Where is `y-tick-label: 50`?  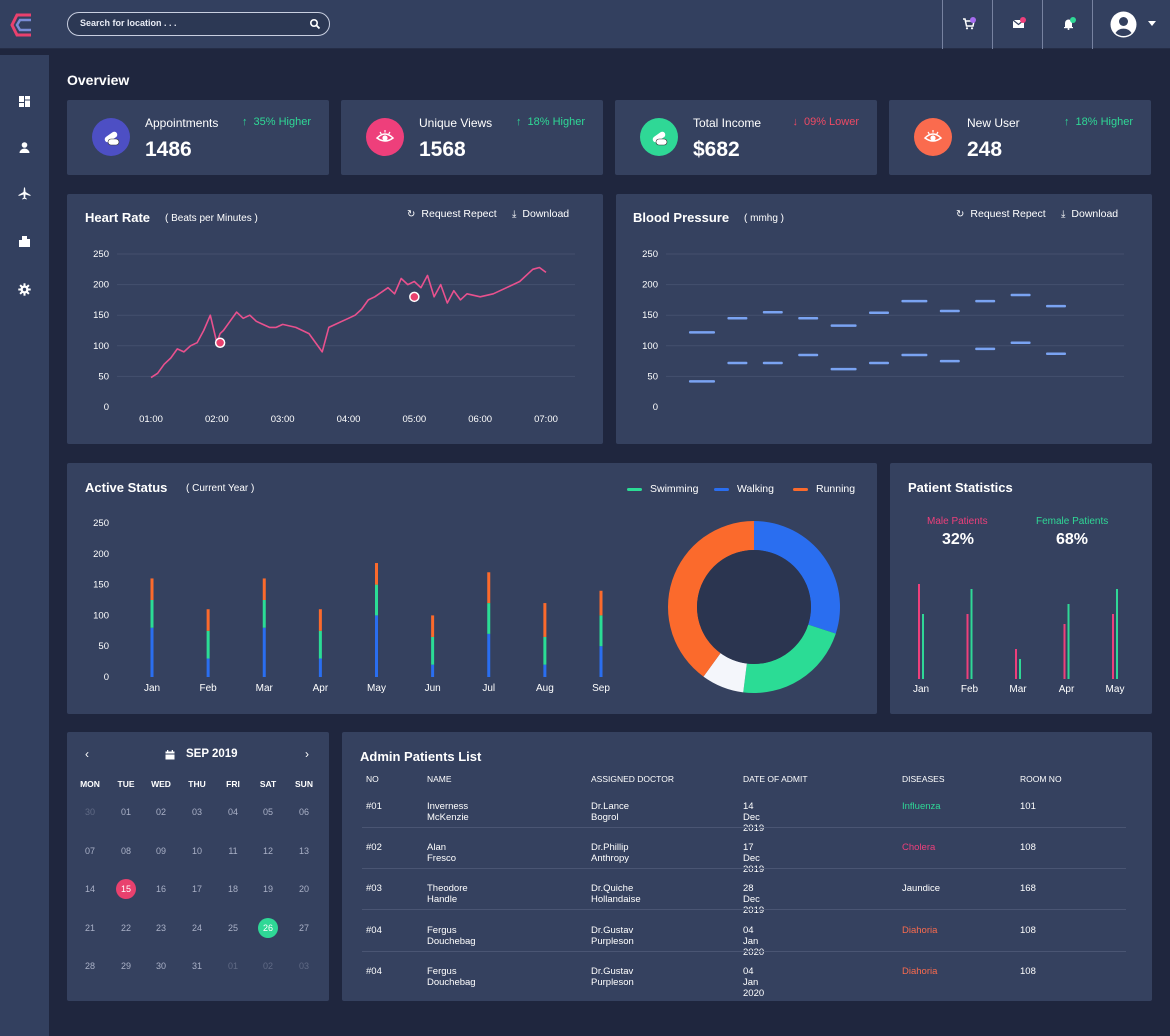 y-tick-label: 50 is located at coordinates (103, 376).